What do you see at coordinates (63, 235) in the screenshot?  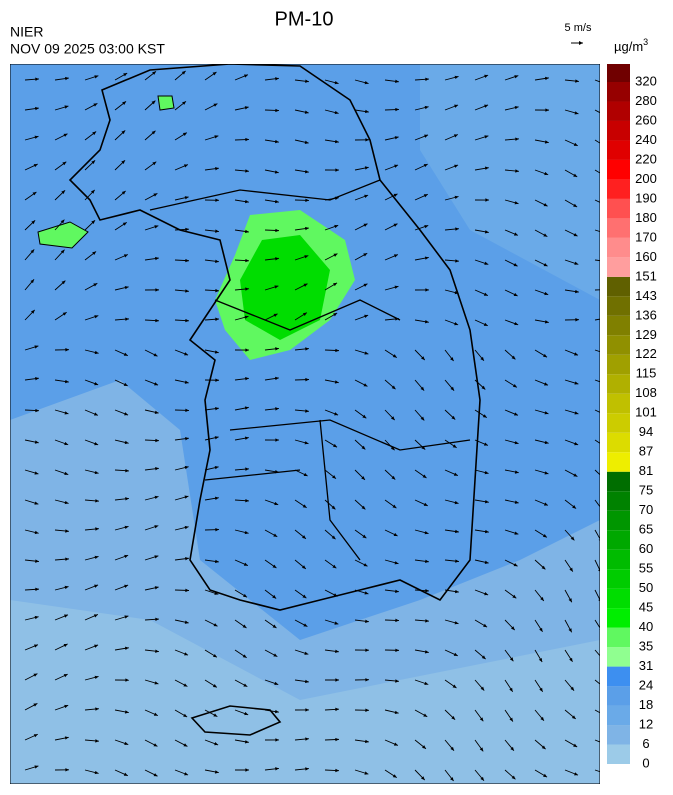 I see `pollution-spot` at bounding box center [63, 235].